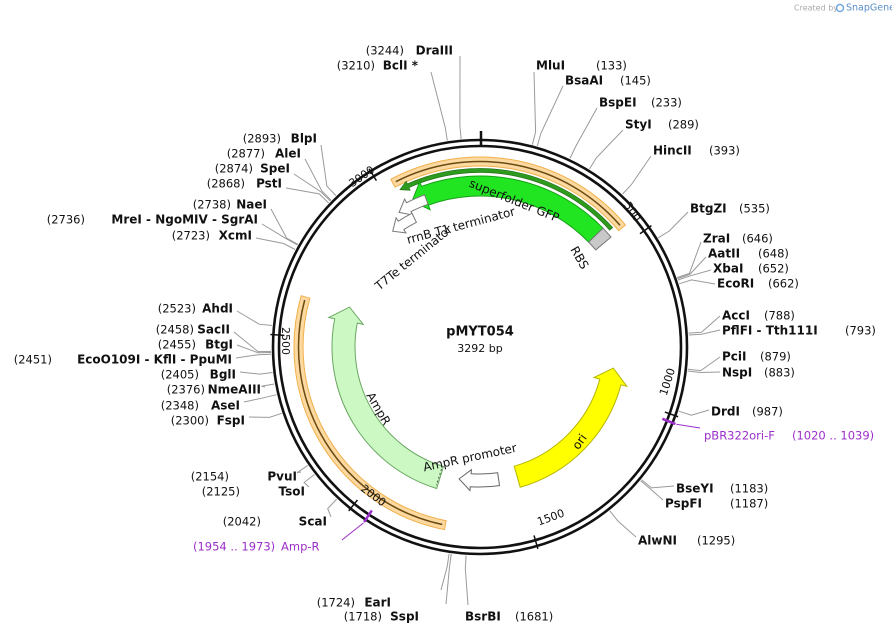 The image size is (892, 636). Describe the element at coordinates (66, 220) in the screenshot. I see `site-position: (2736)` at that location.